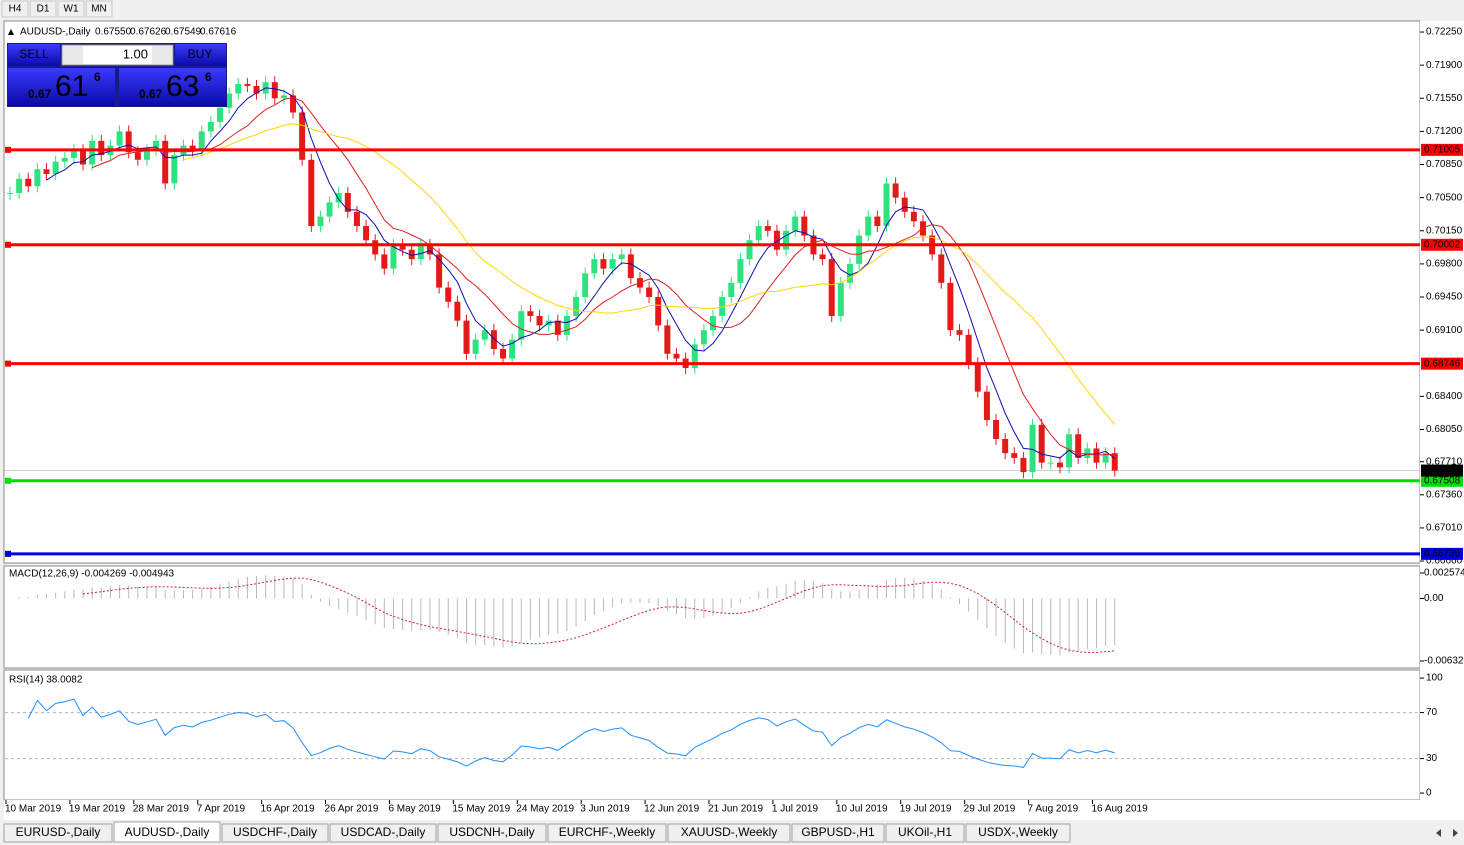  Describe the element at coordinates (182, 86) in the screenshot. I see `price-big: 63` at that location.